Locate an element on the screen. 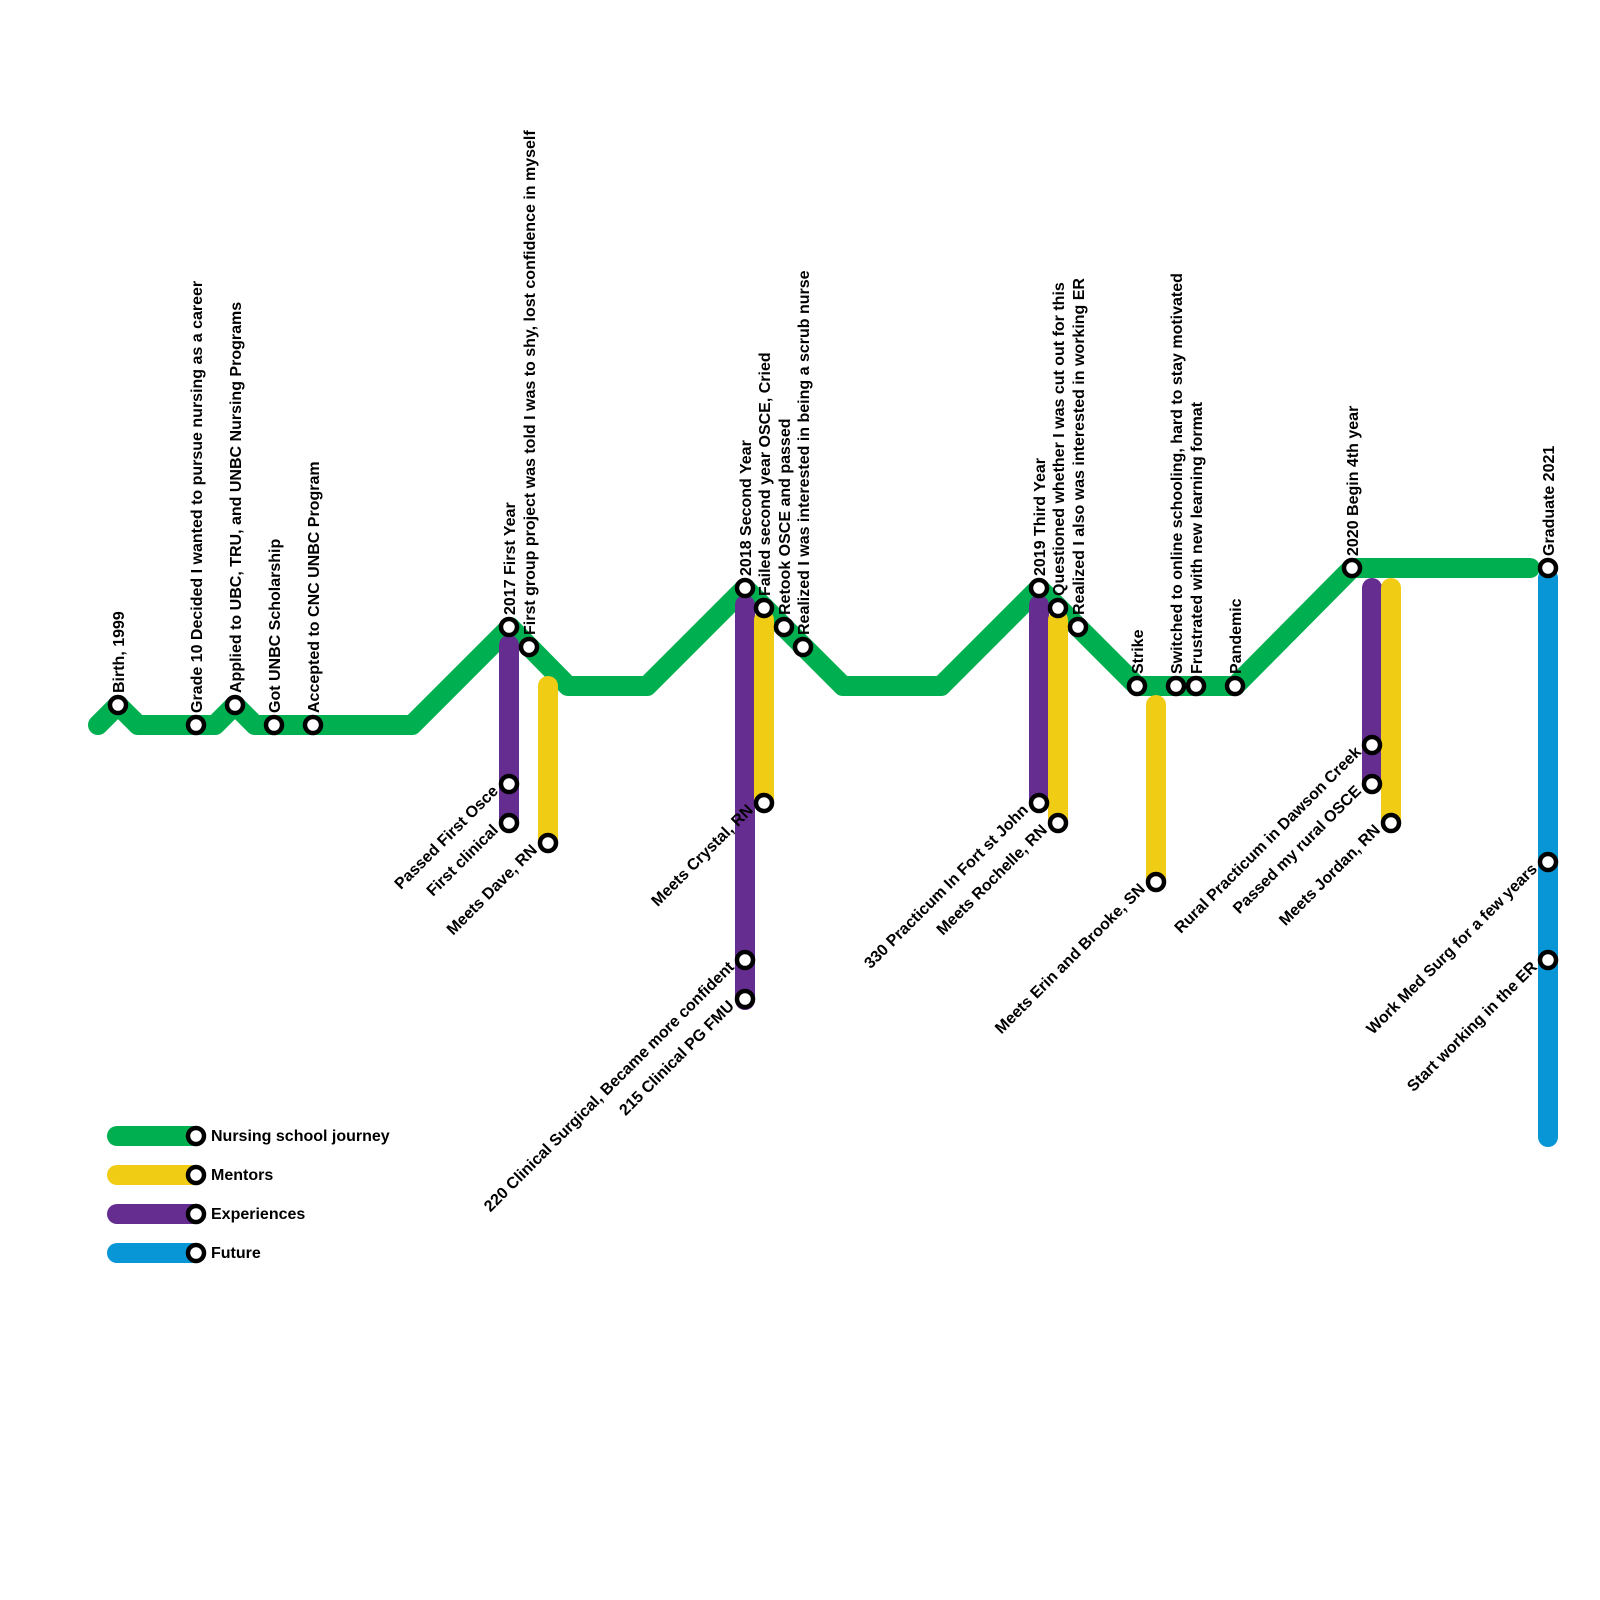 The height and width of the screenshot is (1600, 1600). legend-item-experiences: Experiences is located at coordinates (206, 1214).